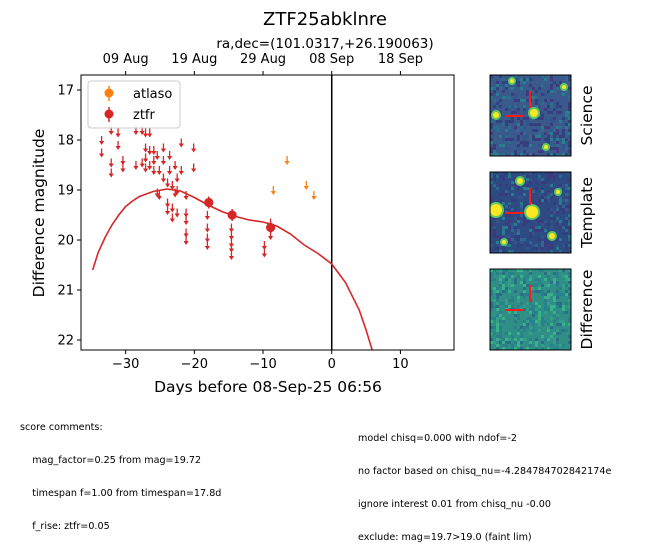 This screenshot has width=650, height=554. What do you see at coordinates (438, 438) in the screenshot?
I see `comment-line: model chisq=0.000 with ndof=-2` at bounding box center [438, 438].